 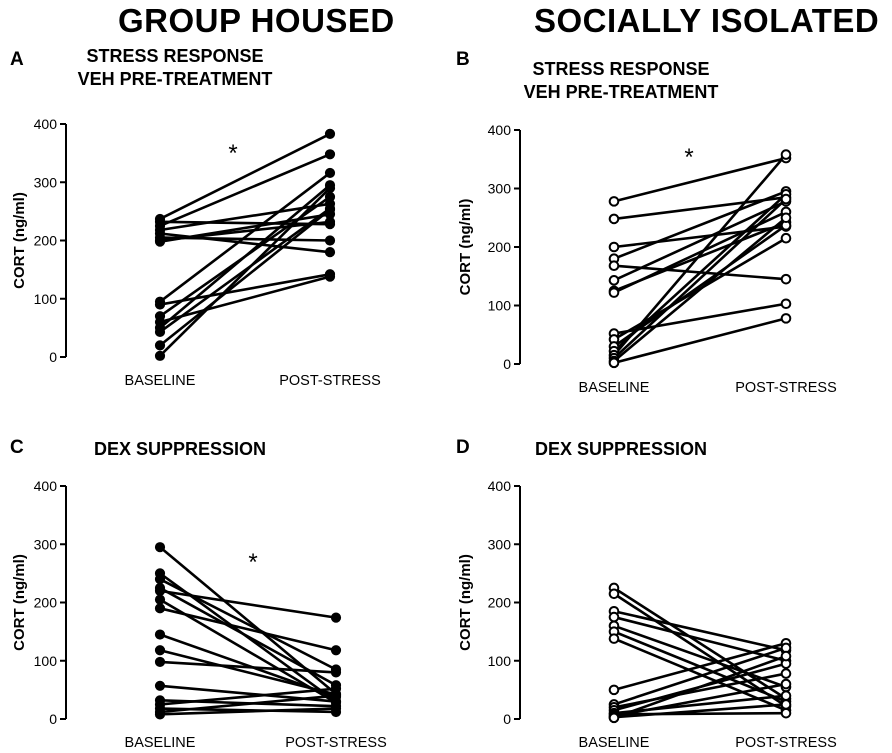 I want to click on column-title-group-housed: GROUP HOUSED, so click(x=256, y=20).